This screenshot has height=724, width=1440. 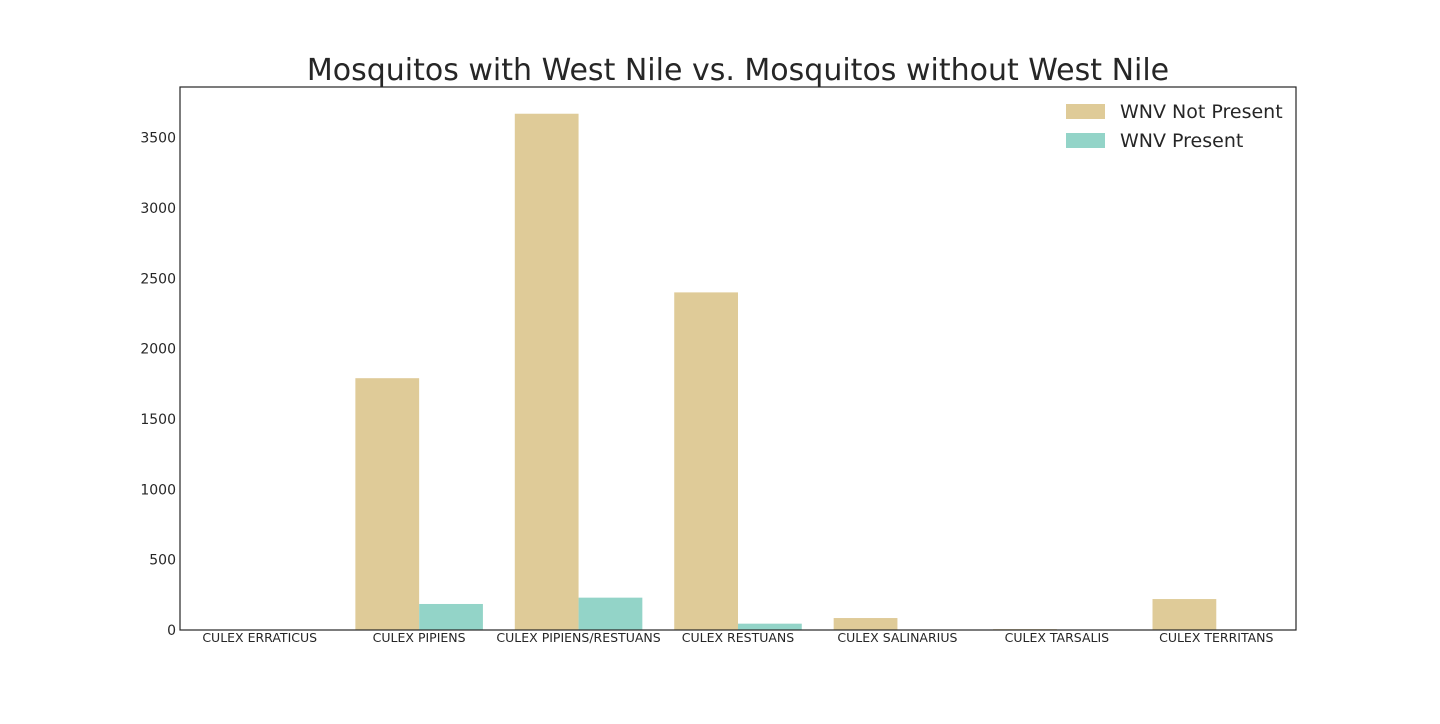 What do you see at coordinates (419, 637) in the screenshot?
I see `x-tick-label: CULEX PIPIENS` at bounding box center [419, 637].